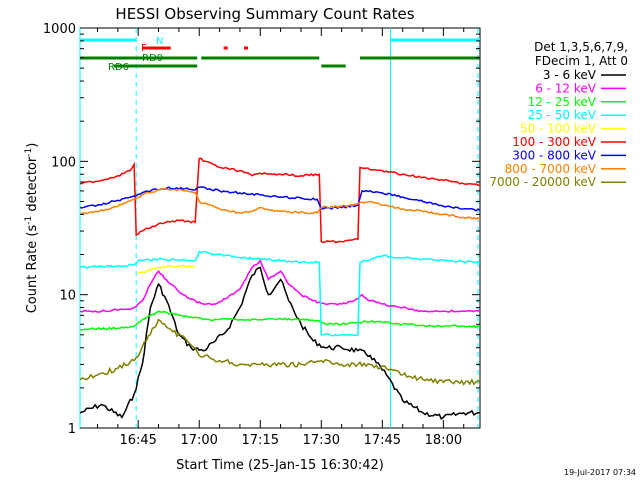  What do you see at coordinates (198, 440) in the screenshot?
I see `x-tick-label-17-00: 17:00` at bounding box center [198, 440].